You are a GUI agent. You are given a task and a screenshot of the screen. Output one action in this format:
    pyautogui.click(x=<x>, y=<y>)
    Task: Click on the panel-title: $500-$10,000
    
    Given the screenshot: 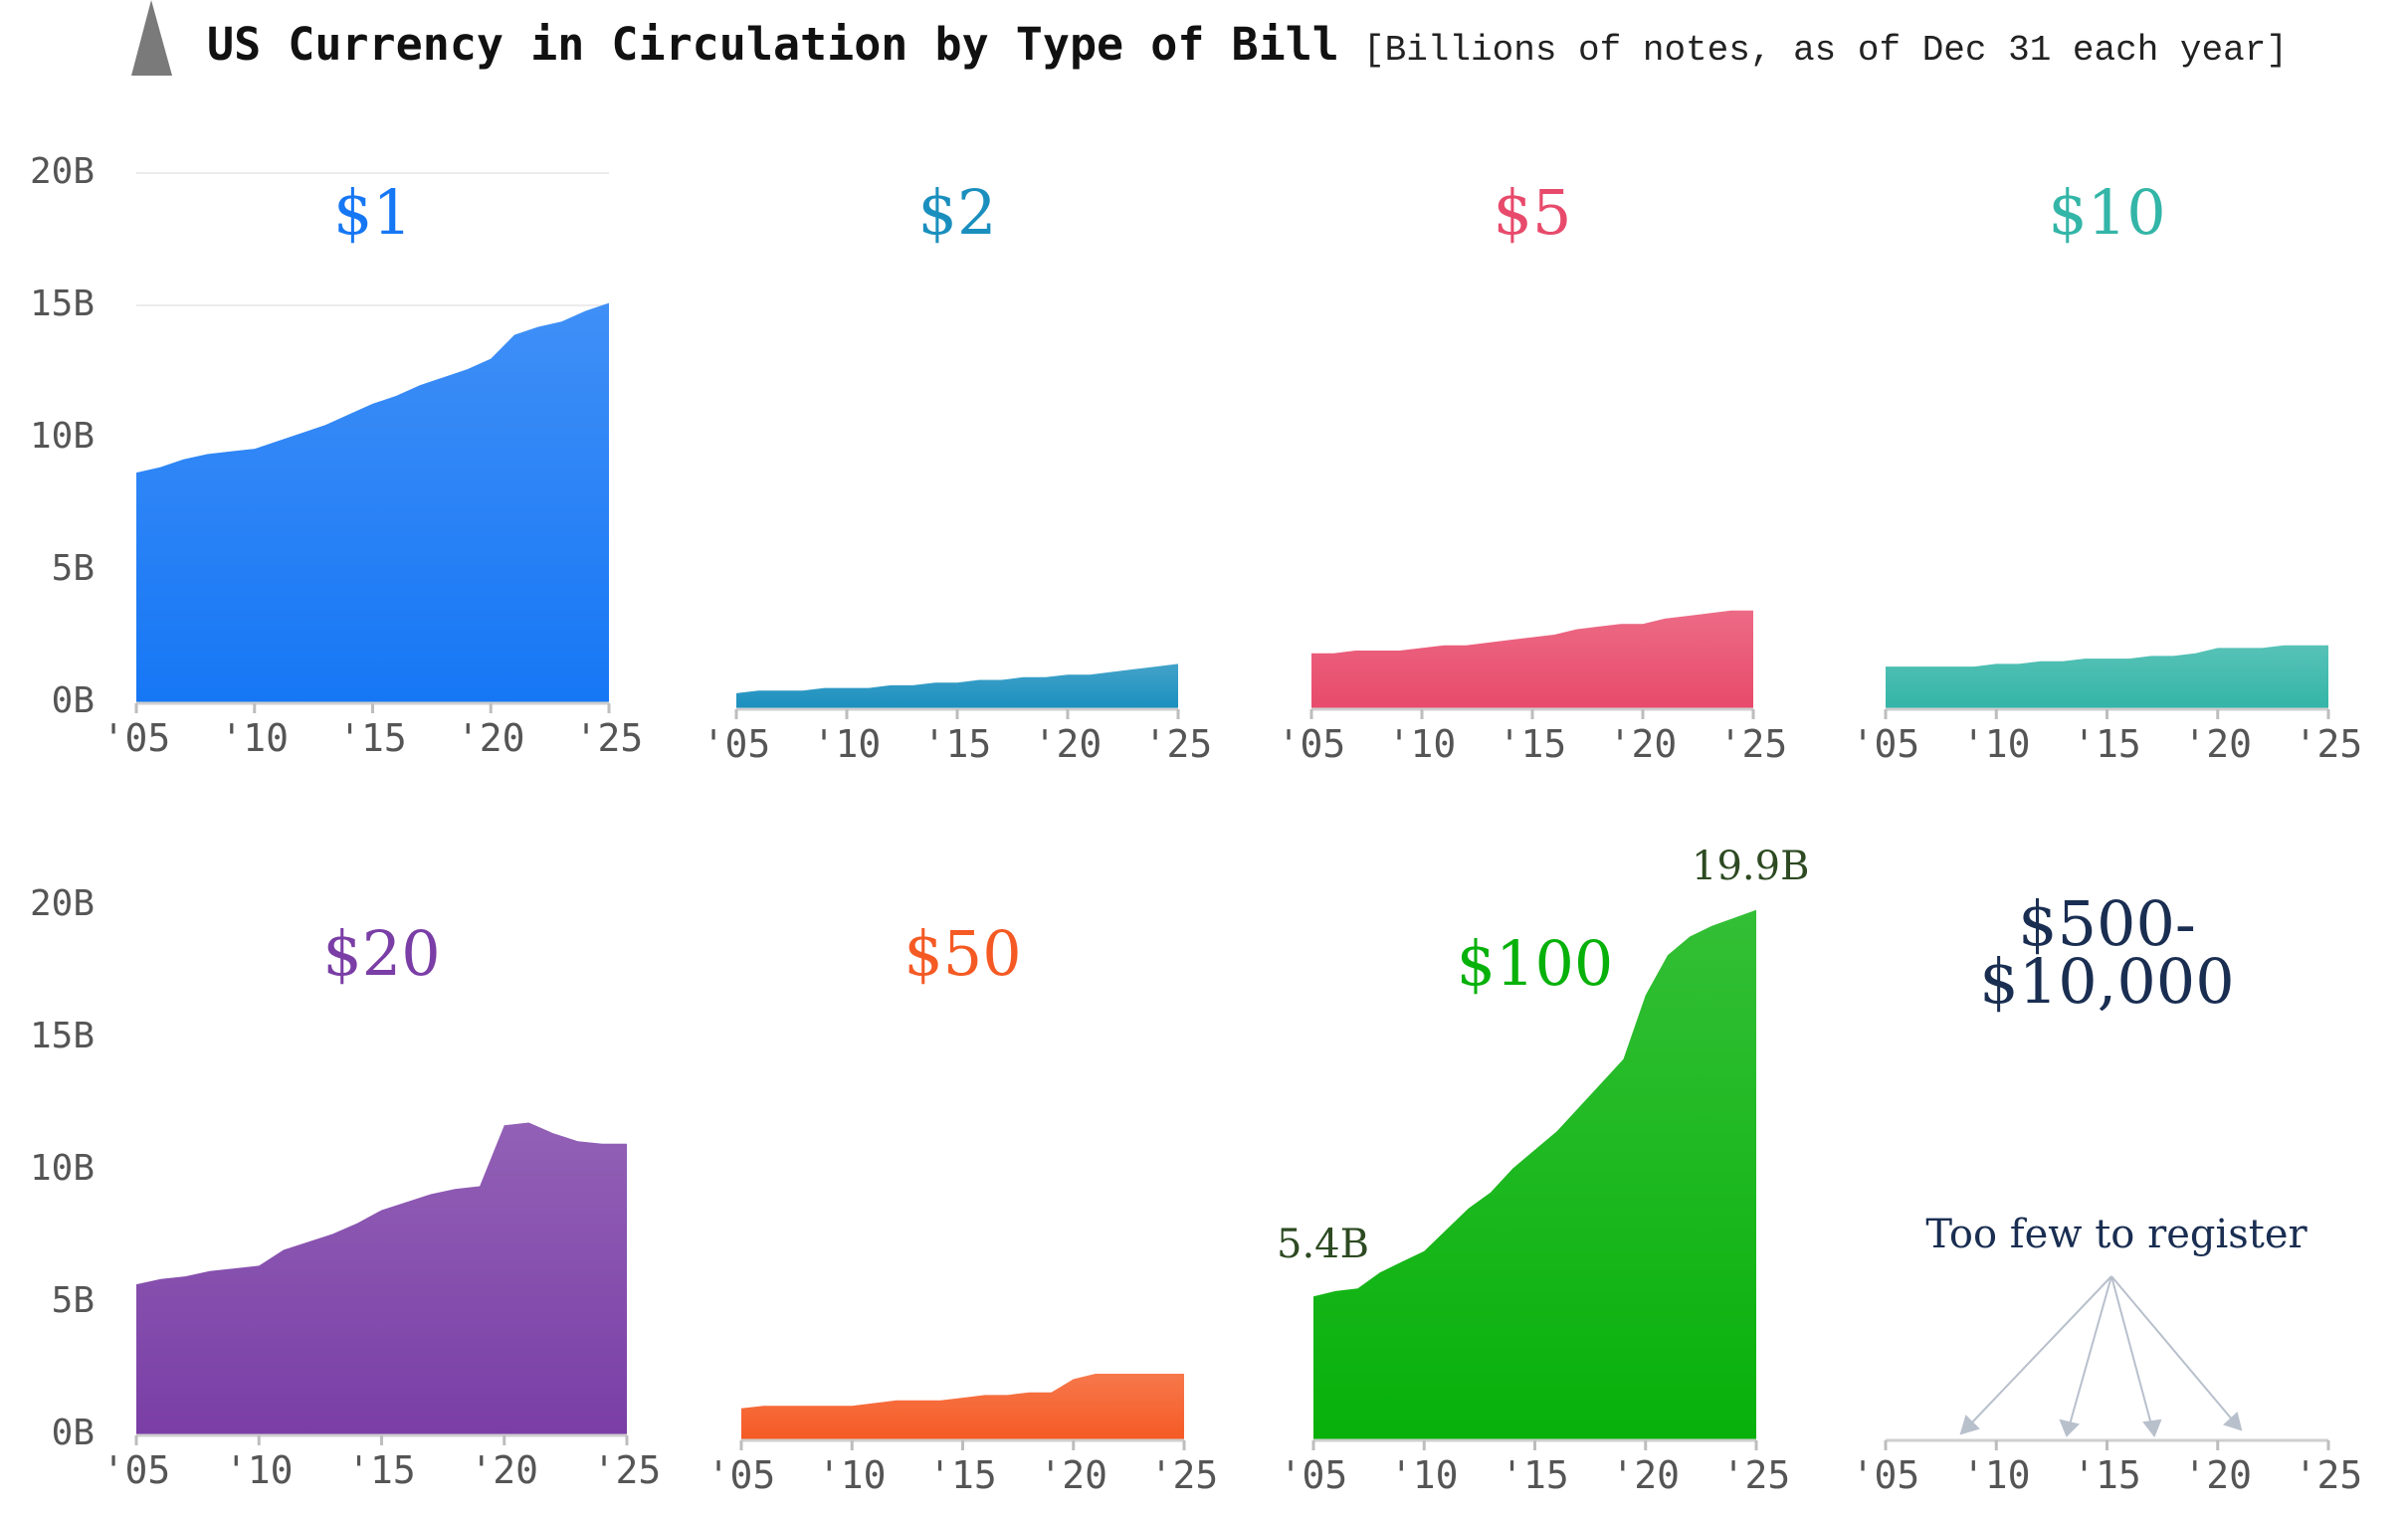 What is the action you would take?
    pyautogui.click(x=2106, y=952)
    